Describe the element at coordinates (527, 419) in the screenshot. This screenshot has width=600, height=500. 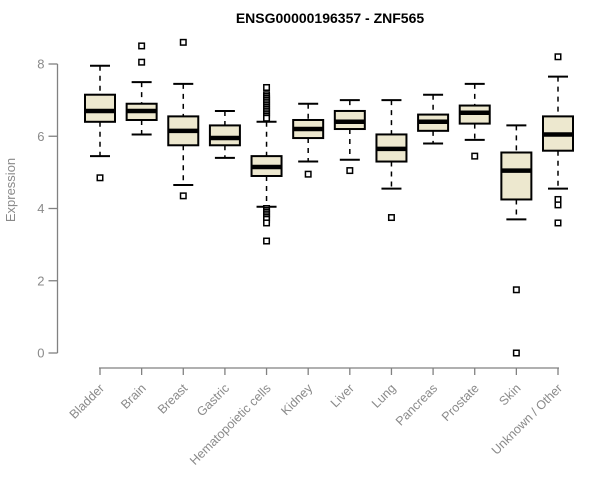
I see `category-label-unknown-other: Unknown / Other` at that location.